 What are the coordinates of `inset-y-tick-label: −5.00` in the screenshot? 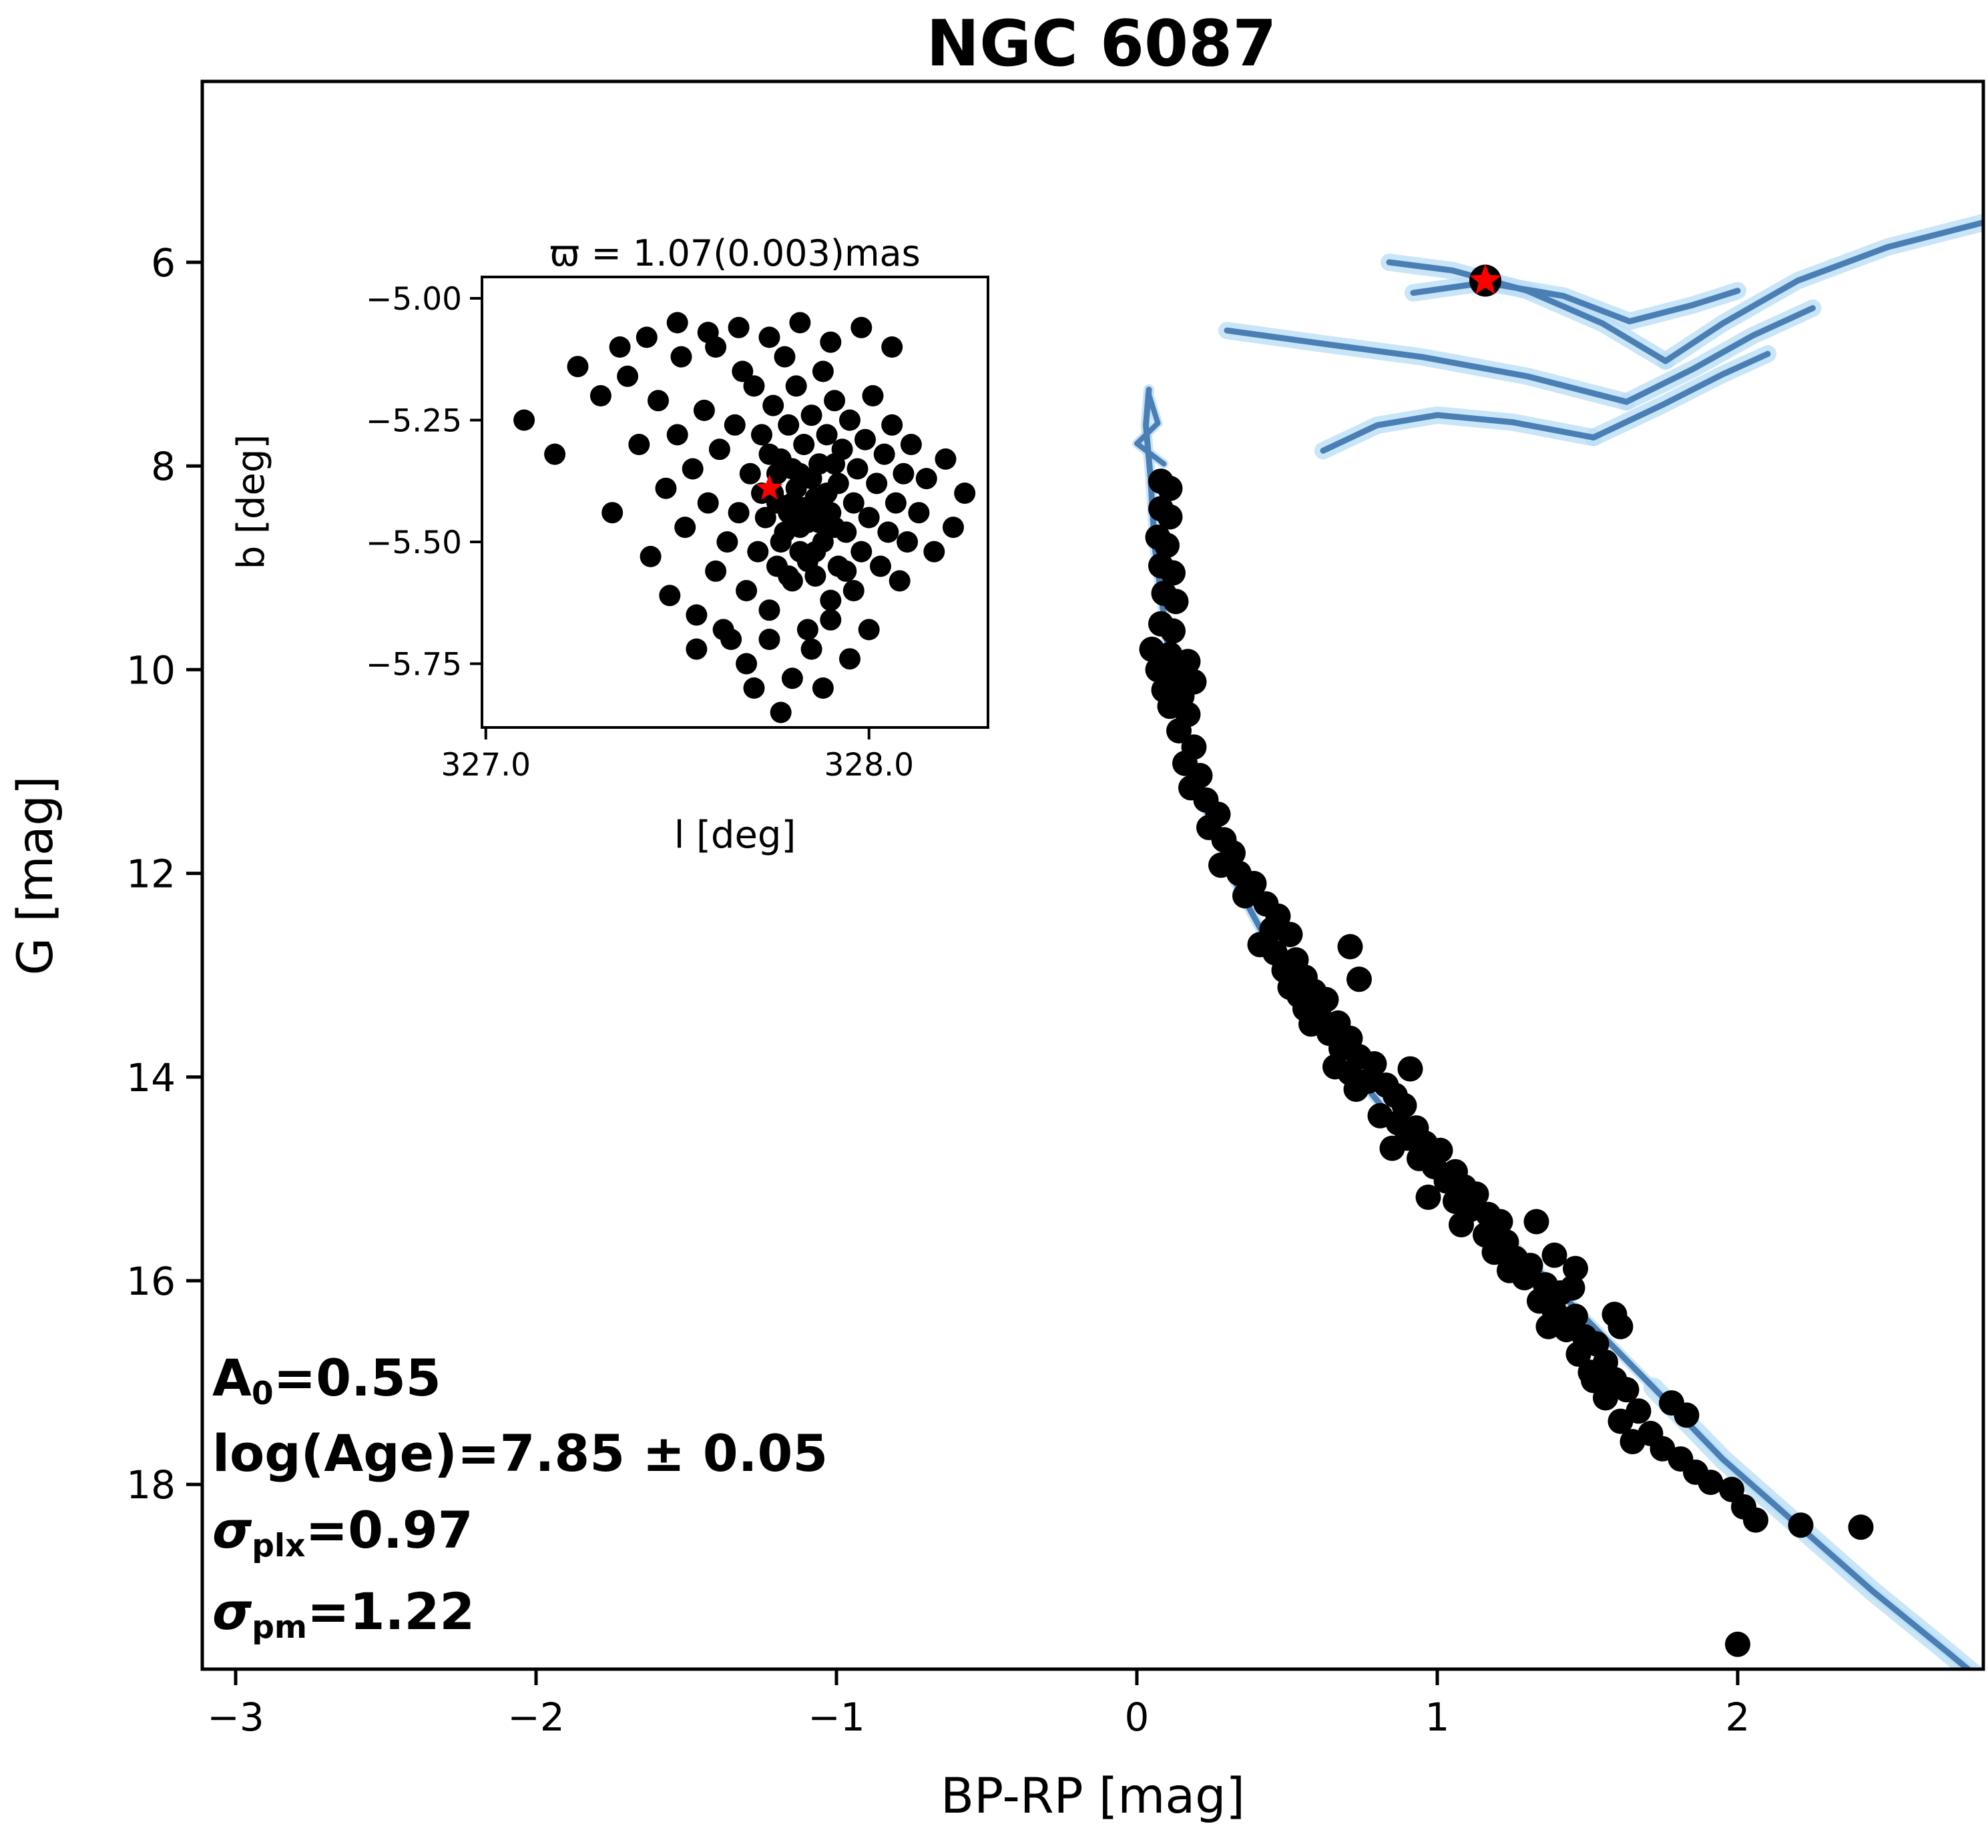 It's located at (414, 299).